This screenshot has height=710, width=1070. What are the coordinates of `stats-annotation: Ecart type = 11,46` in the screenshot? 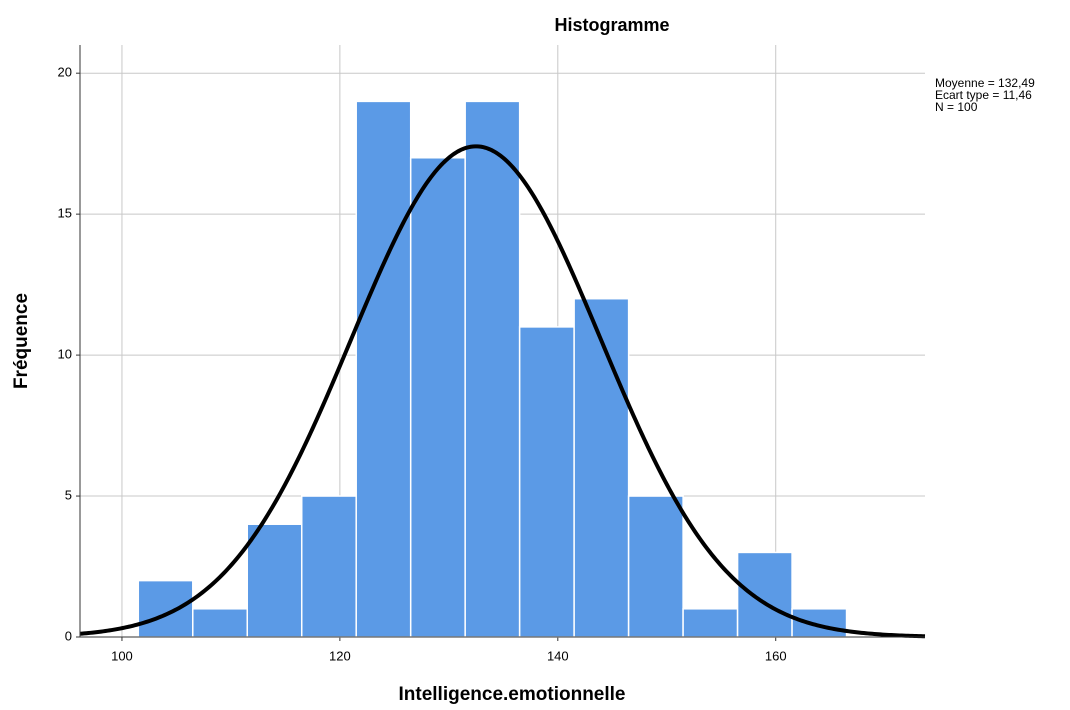 It's located at (983, 95).